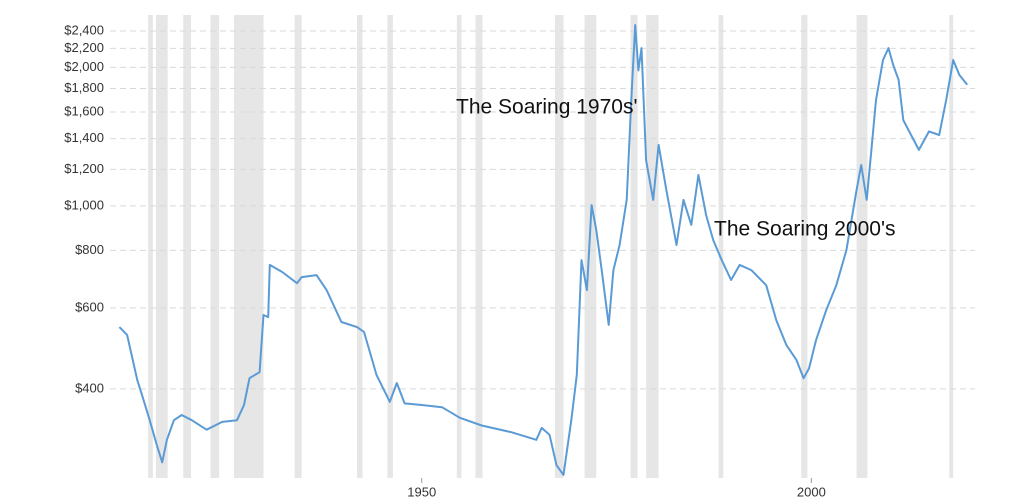 The width and height of the screenshot is (1024, 503). Describe the element at coordinates (84, 47) in the screenshot. I see `y-tick-label: $2,200` at that location.